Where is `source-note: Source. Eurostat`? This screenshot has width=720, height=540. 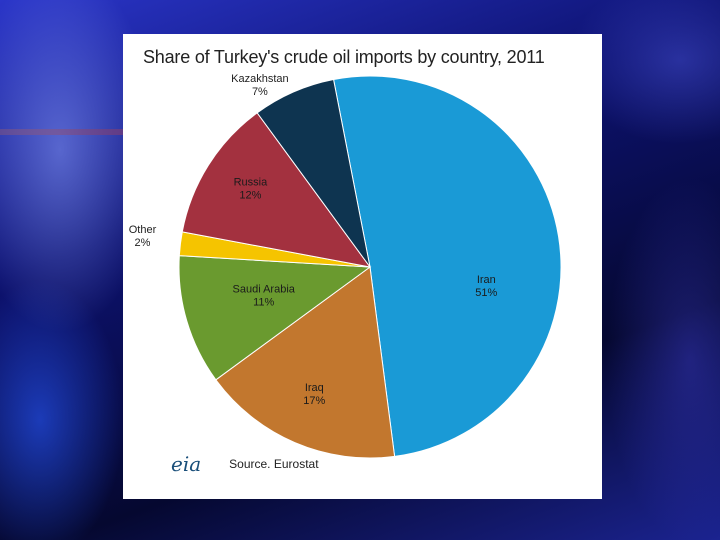
source-note: Source. Eurostat is located at coordinates (274, 464).